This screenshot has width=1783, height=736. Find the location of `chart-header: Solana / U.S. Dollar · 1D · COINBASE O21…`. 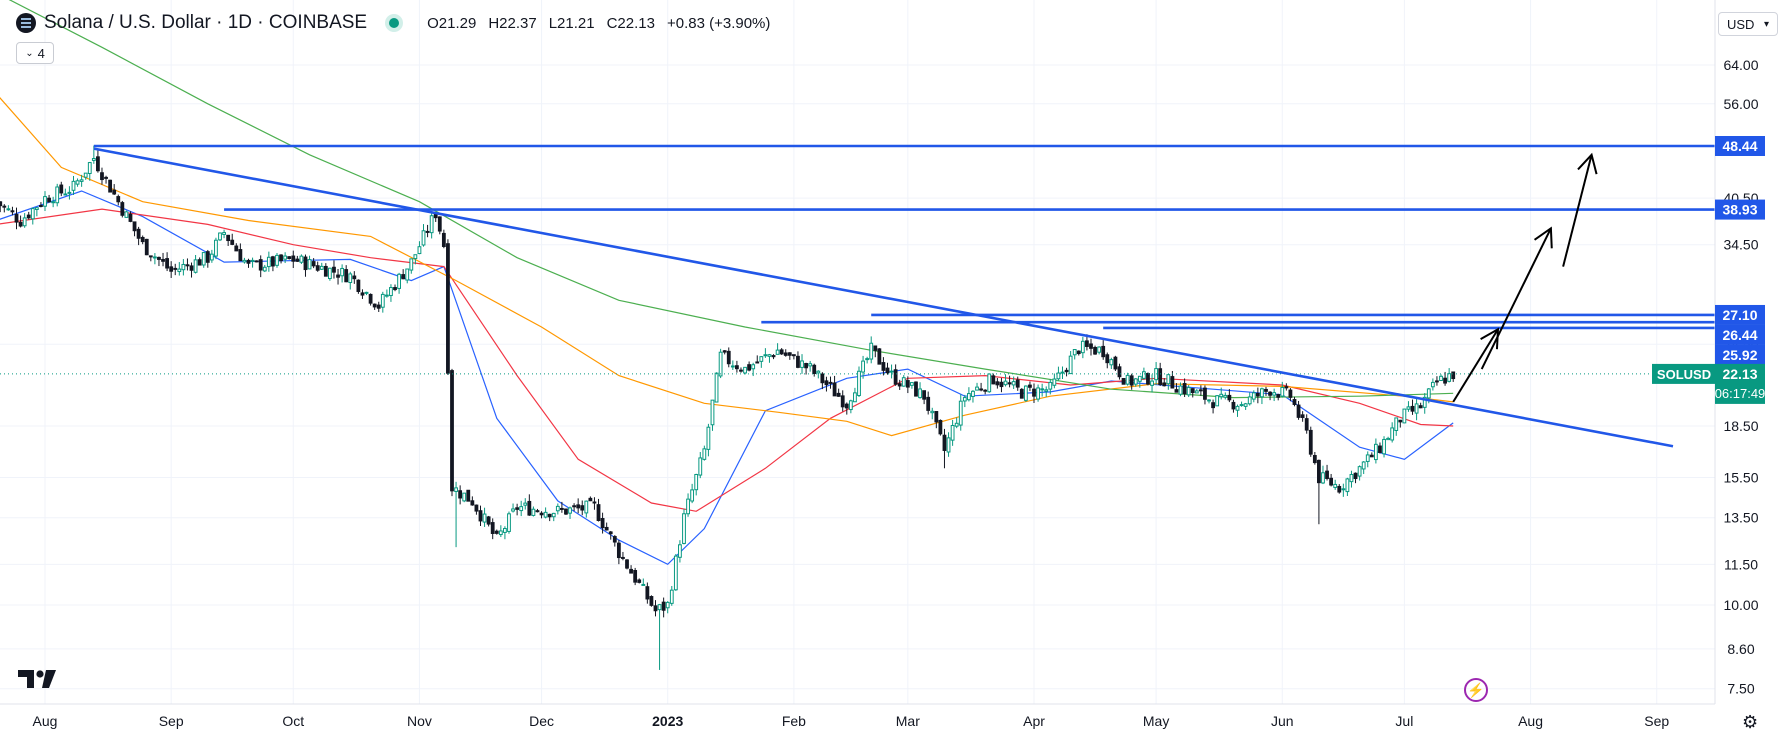

chart-header: Solana / U.S. Dollar · 1D · COINBASE O21… is located at coordinates (393, 23).